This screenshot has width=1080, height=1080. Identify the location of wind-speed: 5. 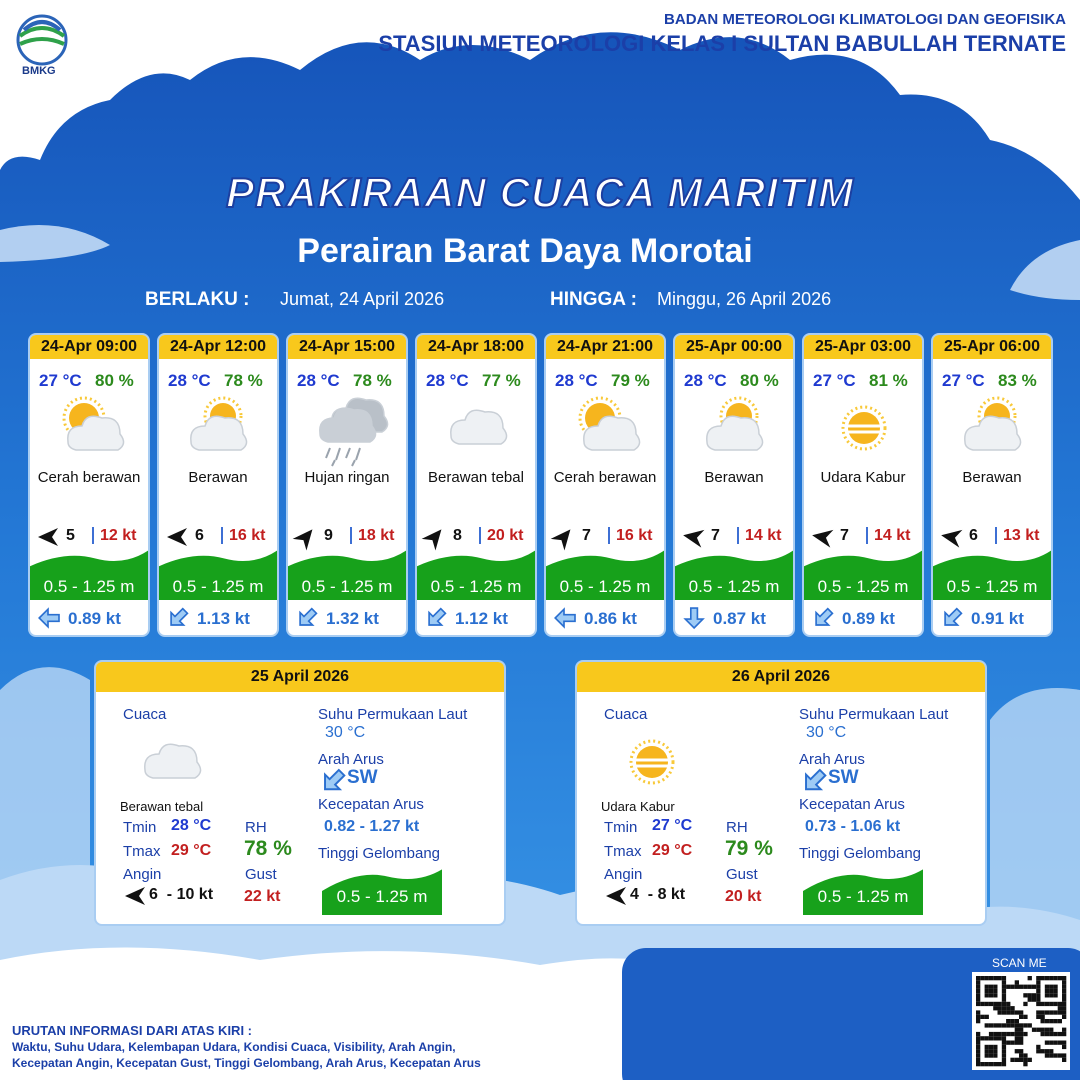
(70, 535).